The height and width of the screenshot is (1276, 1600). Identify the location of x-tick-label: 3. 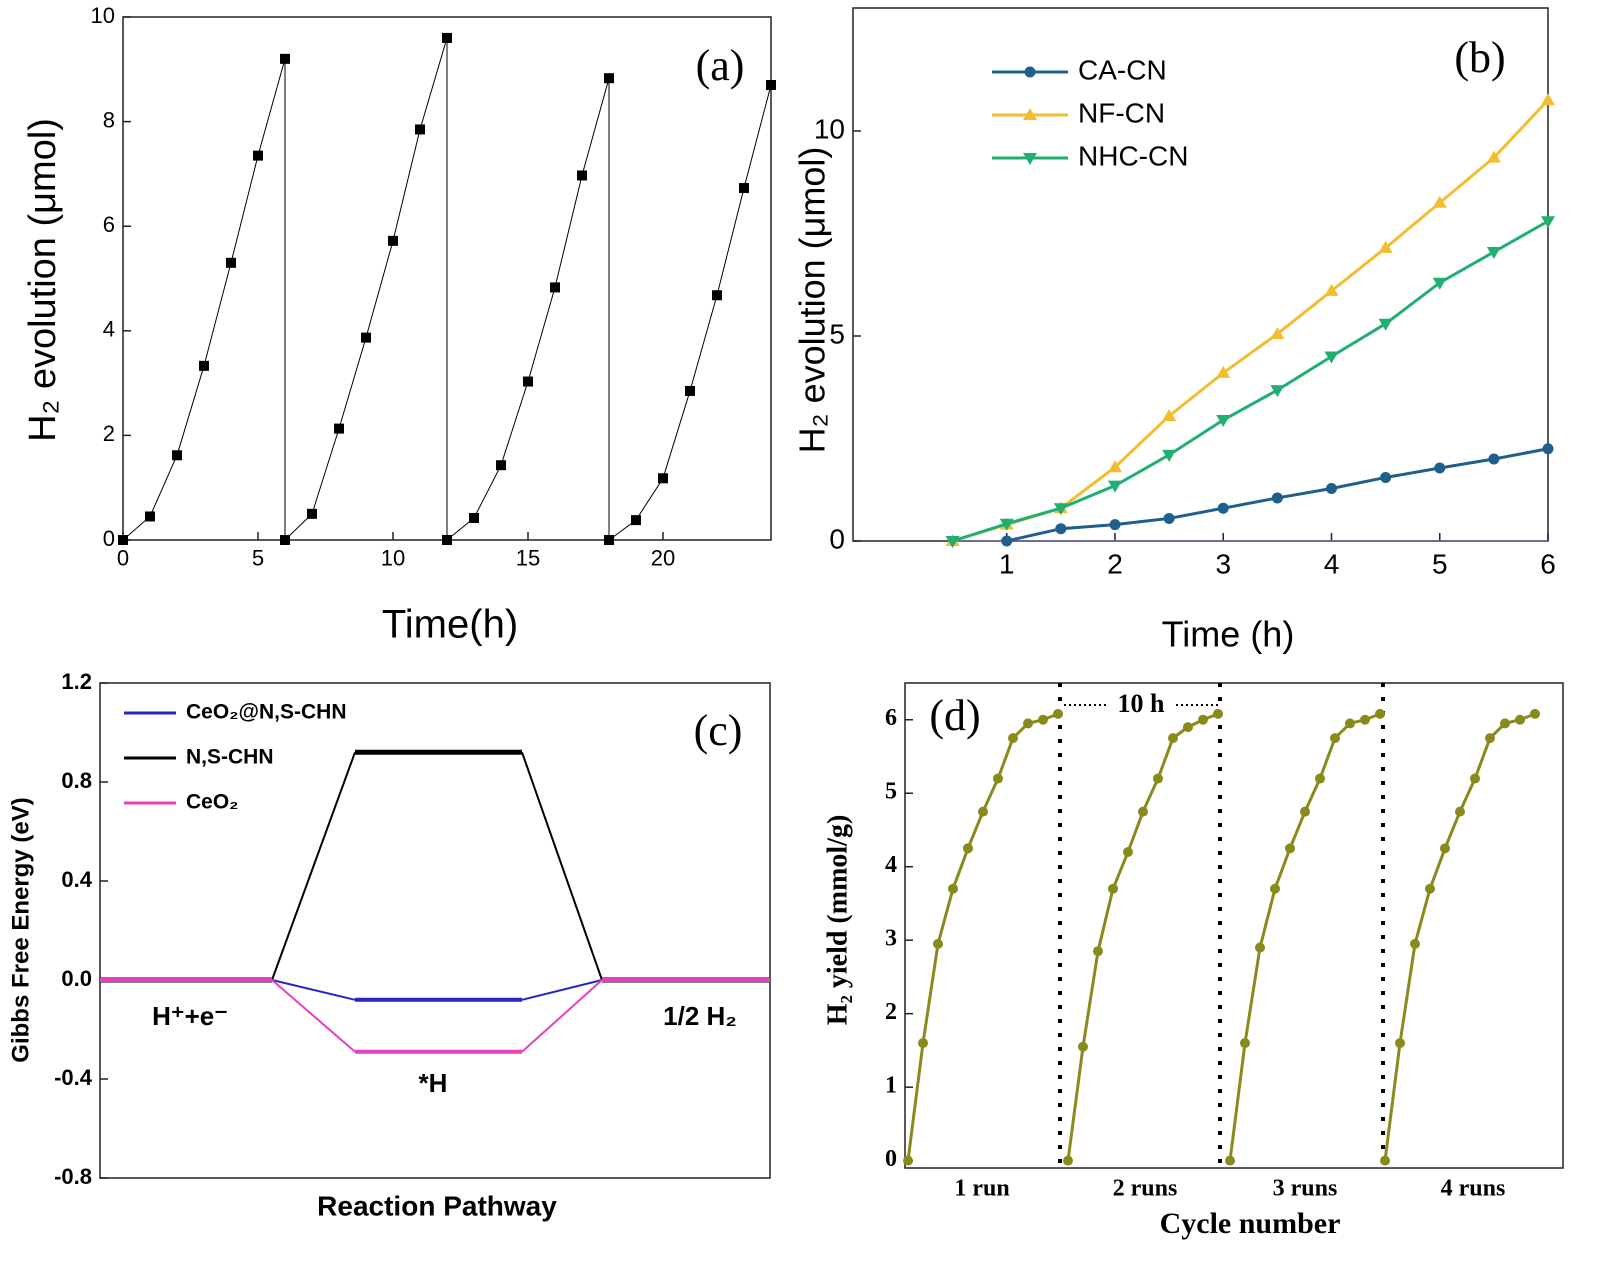
(1223, 564).